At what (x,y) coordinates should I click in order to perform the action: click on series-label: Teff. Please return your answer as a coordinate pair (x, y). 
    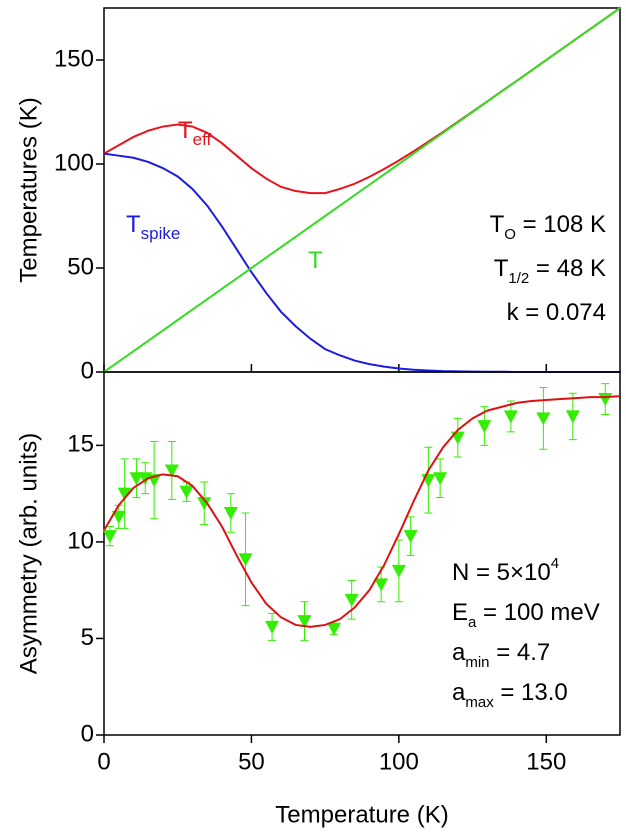
    Looking at the image, I should click on (195, 133).